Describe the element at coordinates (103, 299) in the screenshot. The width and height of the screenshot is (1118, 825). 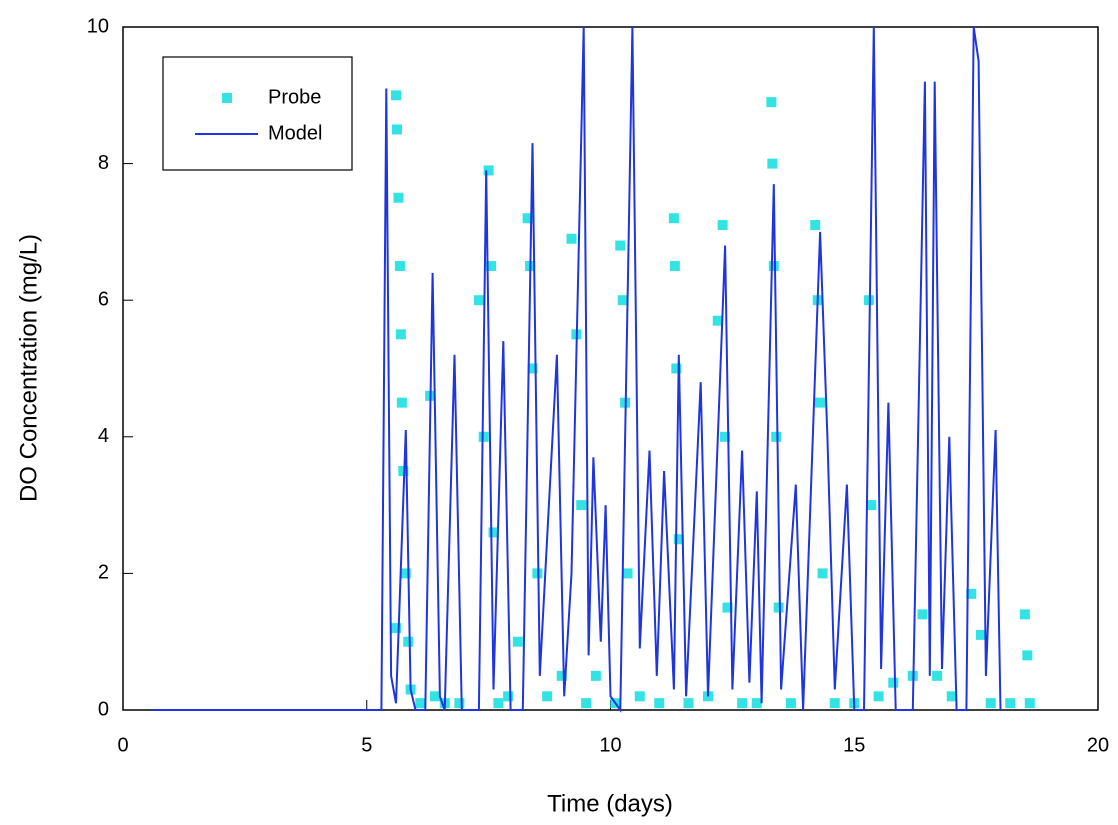
I see `y-tick-label: 6` at that location.